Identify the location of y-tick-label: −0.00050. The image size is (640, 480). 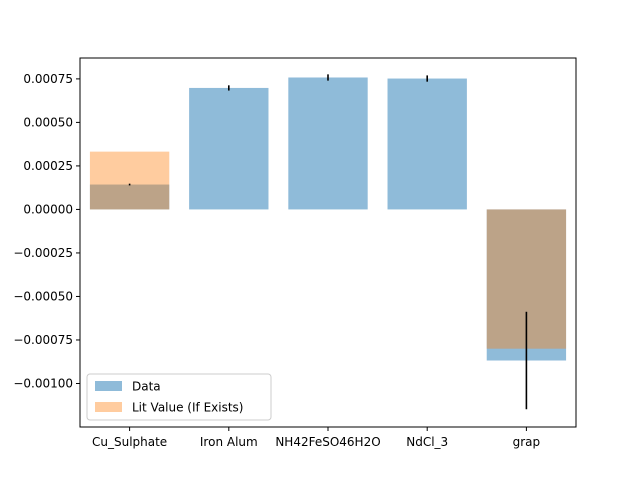
(43, 296).